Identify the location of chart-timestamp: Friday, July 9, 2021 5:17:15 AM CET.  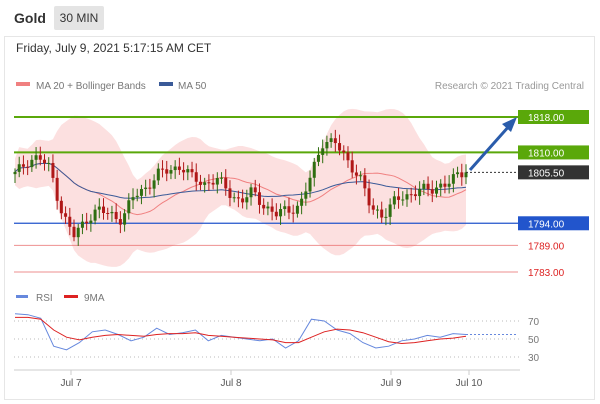
(114, 48).